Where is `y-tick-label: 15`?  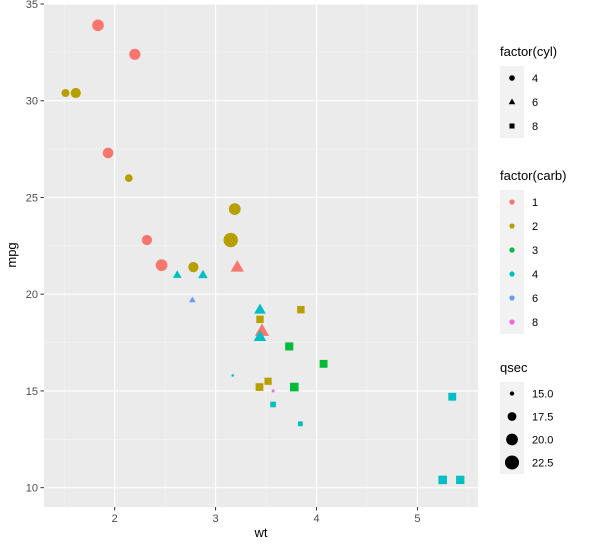 y-tick-label: 15 is located at coordinates (32, 392).